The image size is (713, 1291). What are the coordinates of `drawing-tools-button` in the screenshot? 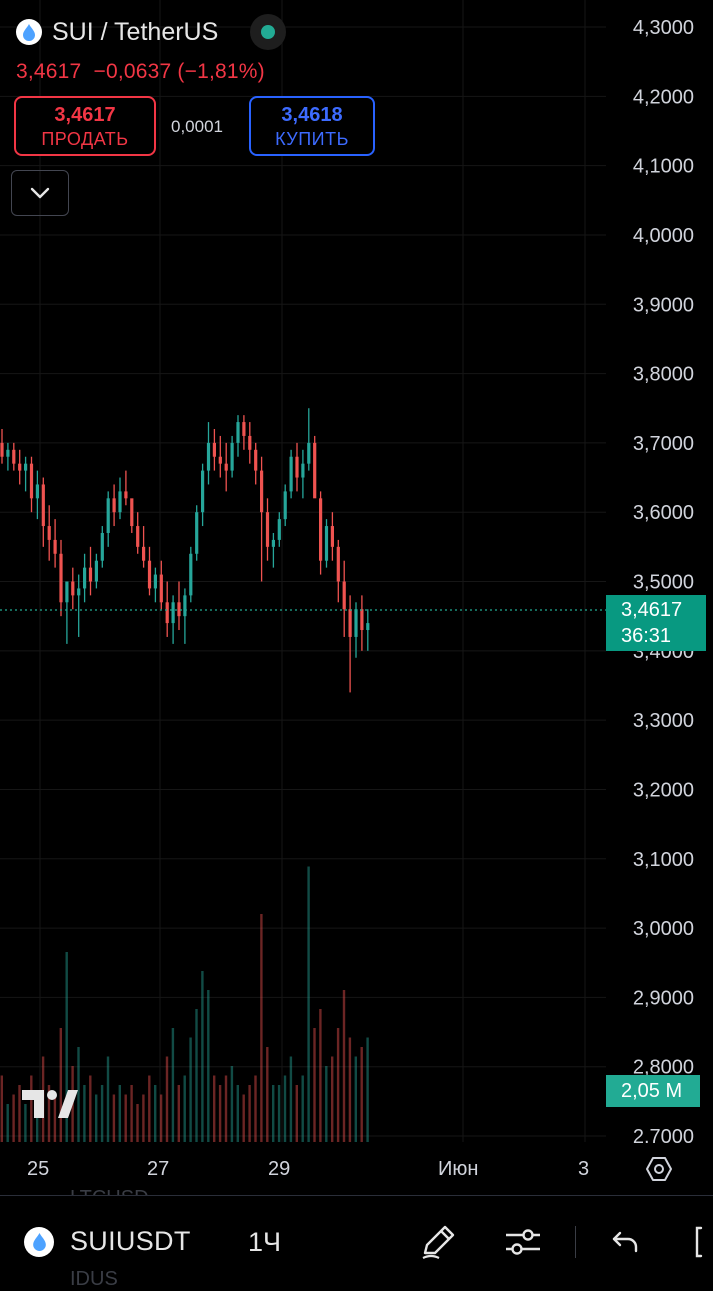 It's located at (438, 1242).